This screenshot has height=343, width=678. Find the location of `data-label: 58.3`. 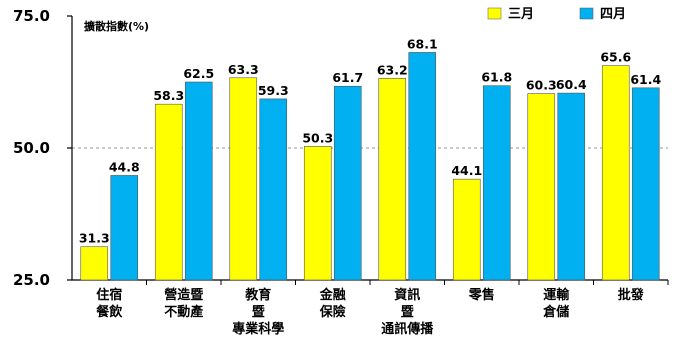

data-label: 58.3 is located at coordinates (168, 95).